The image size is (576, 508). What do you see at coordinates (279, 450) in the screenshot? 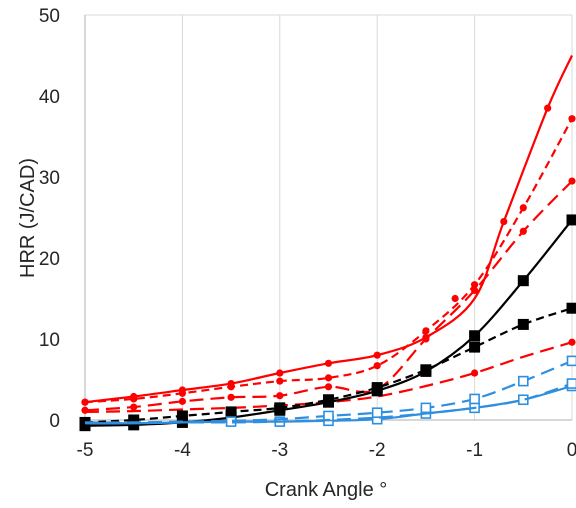
I see `x-tick-label: -3` at bounding box center [279, 450].